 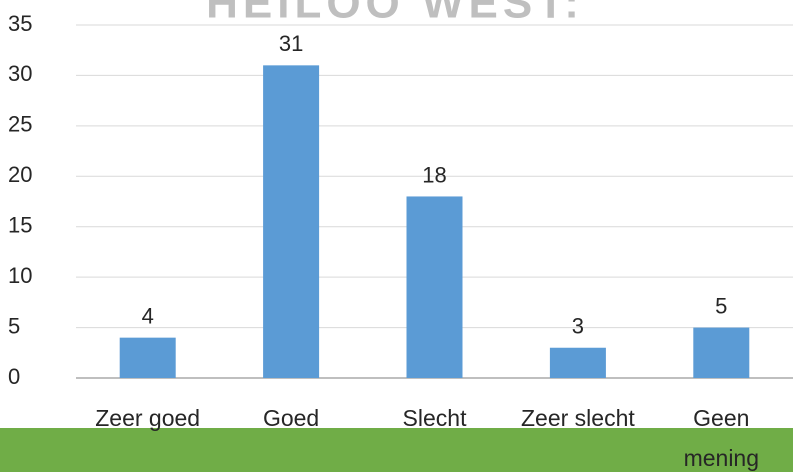 I want to click on x-tick-label: Geen mening, so click(x=721, y=438).